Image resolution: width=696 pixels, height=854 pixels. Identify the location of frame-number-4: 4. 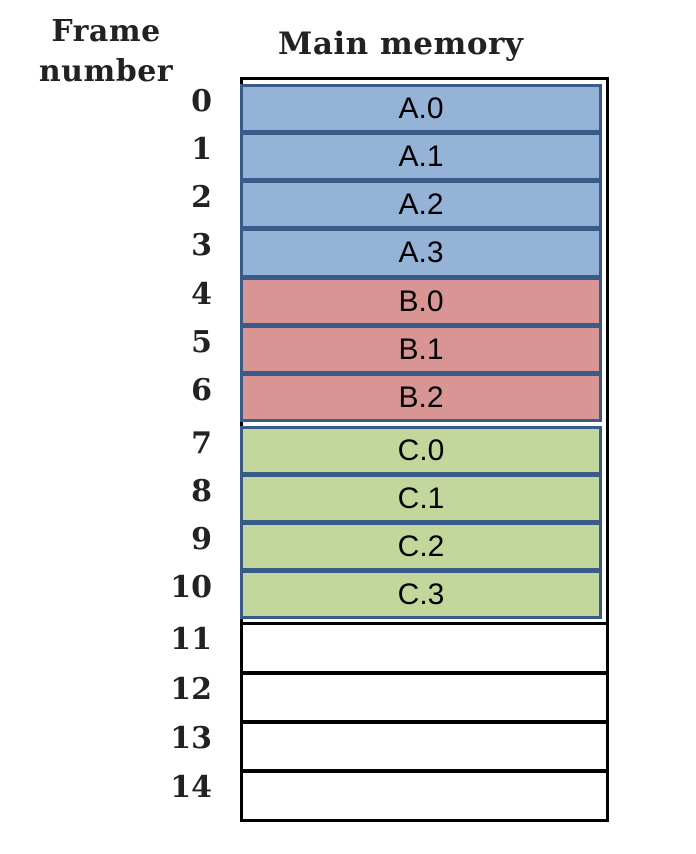
(201, 294).